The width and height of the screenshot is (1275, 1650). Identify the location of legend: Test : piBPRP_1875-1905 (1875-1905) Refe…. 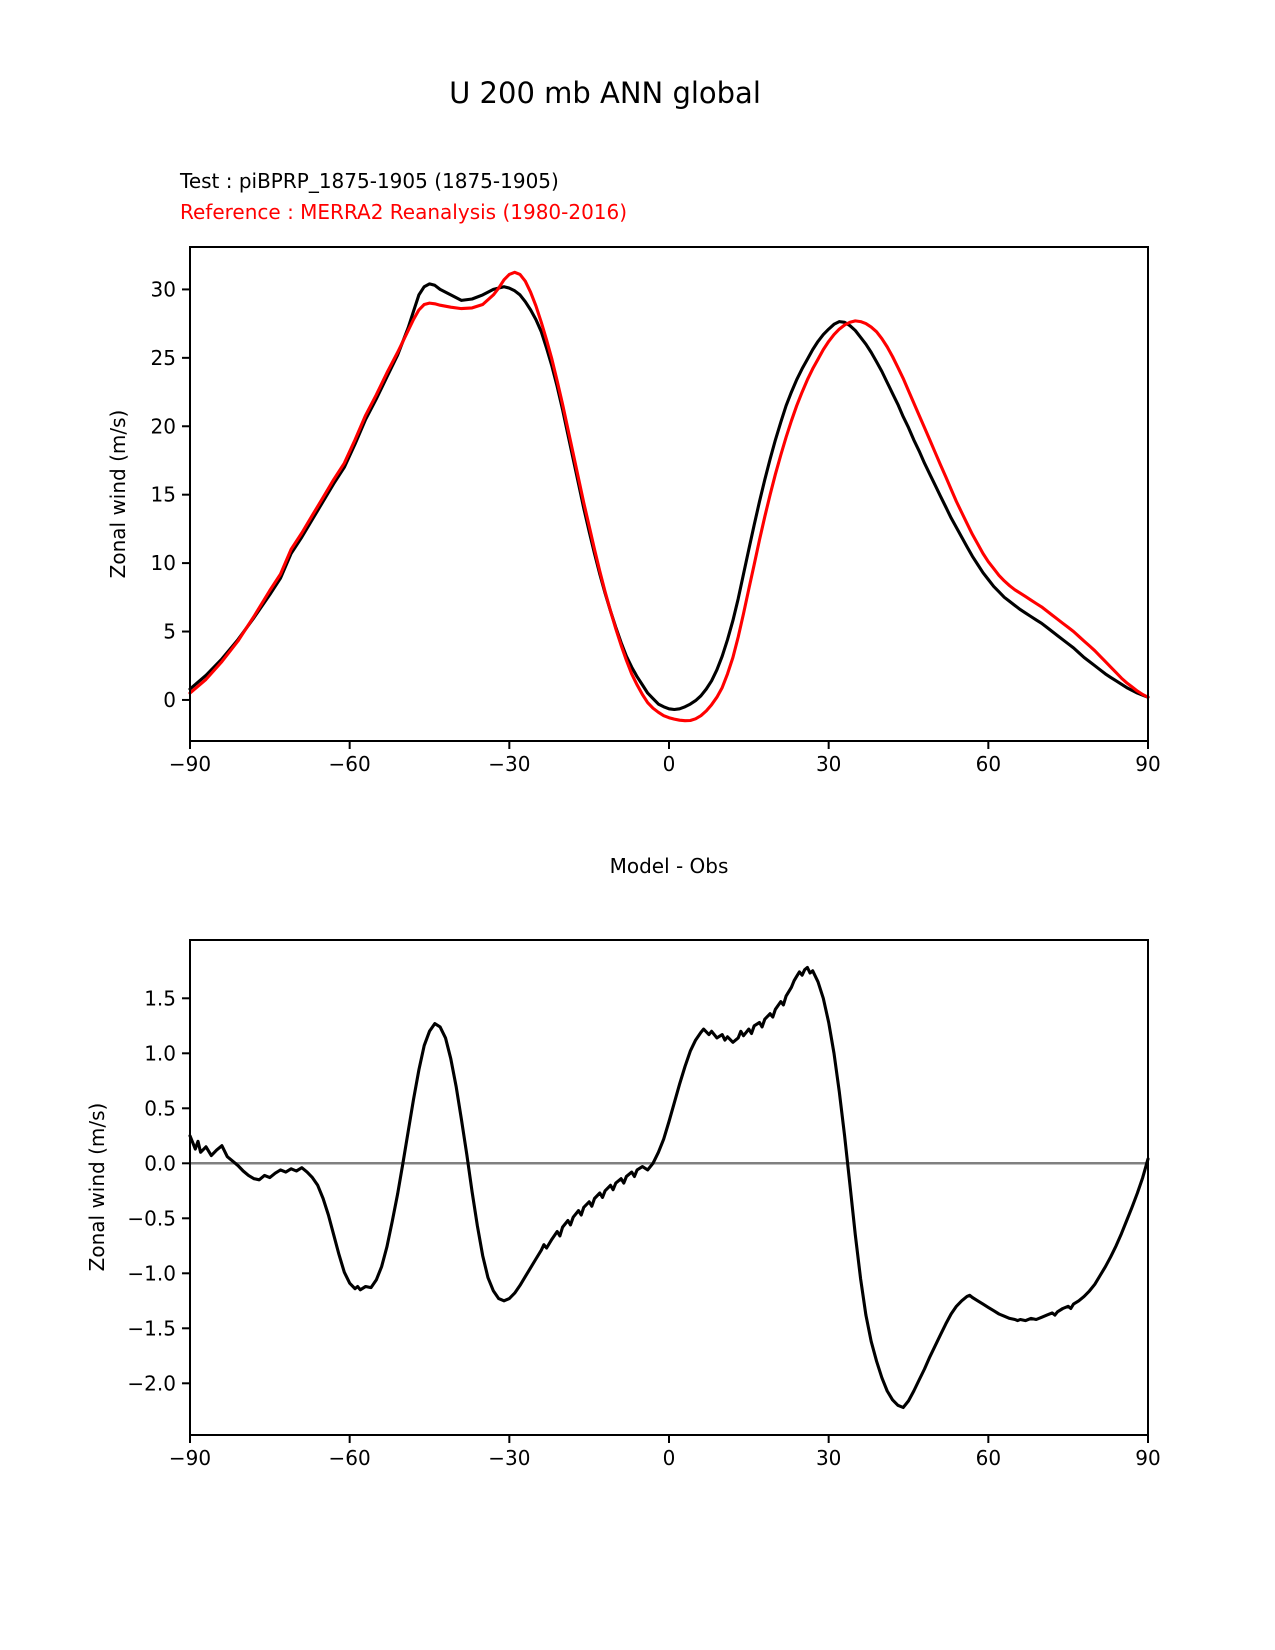
(403, 197).